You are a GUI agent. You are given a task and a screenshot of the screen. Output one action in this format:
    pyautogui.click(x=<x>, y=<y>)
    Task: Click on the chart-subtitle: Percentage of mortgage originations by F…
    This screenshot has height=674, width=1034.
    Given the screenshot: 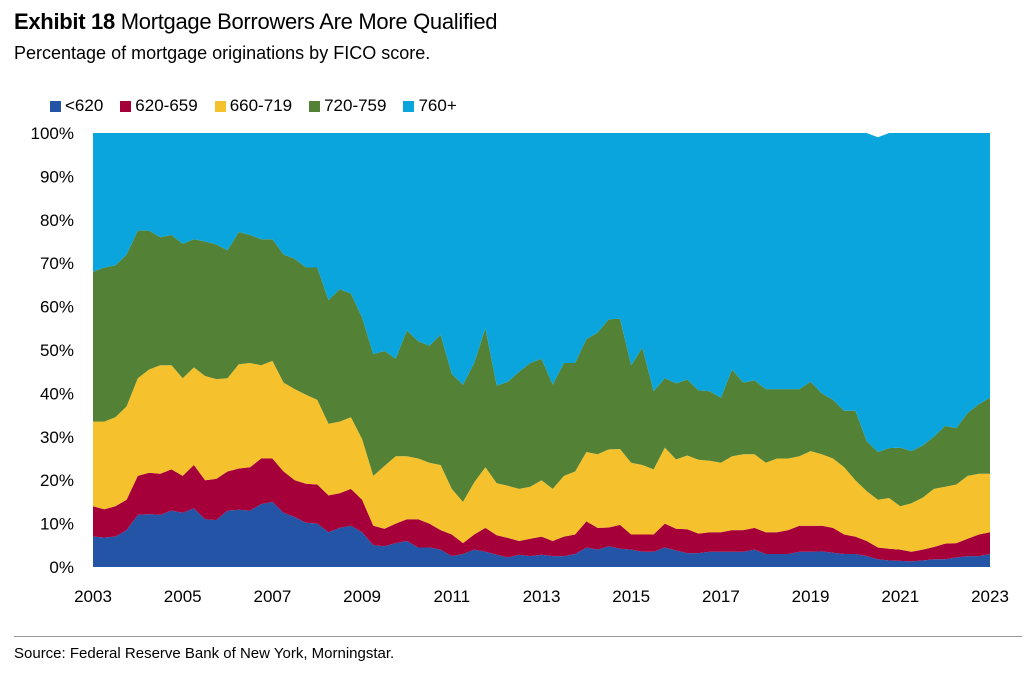 What is the action you would take?
    pyautogui.click(x=222, y=53)
    